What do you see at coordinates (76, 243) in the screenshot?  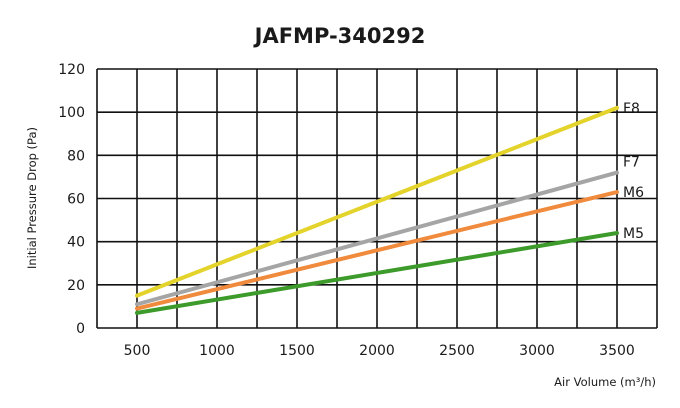 I see `y-tick-label: 40` at bounding box center [76, 243].